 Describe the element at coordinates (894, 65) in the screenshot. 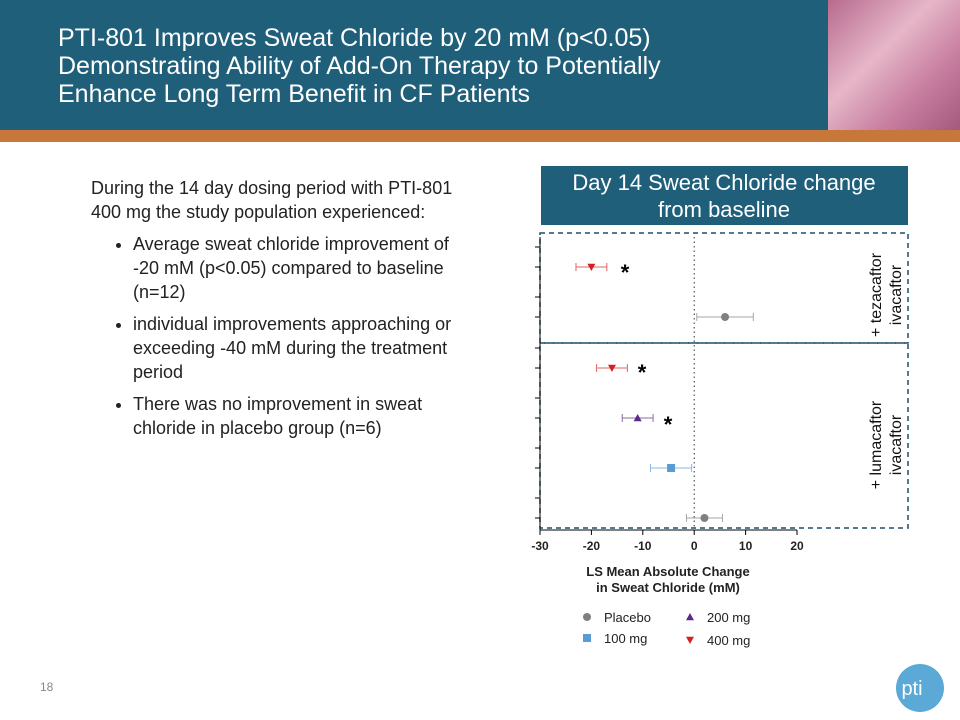

I see `header-image` at that location.